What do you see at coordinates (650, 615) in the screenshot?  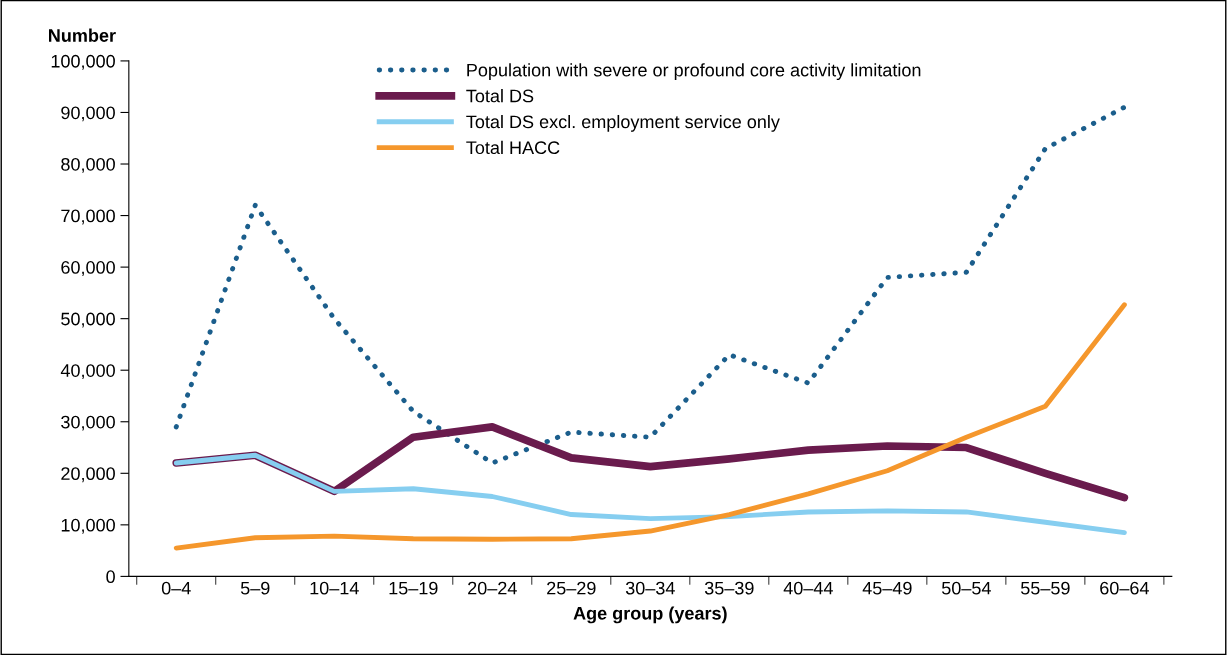 I see `x-axis-title: Age group (years)` at bounding box center [650, 615].